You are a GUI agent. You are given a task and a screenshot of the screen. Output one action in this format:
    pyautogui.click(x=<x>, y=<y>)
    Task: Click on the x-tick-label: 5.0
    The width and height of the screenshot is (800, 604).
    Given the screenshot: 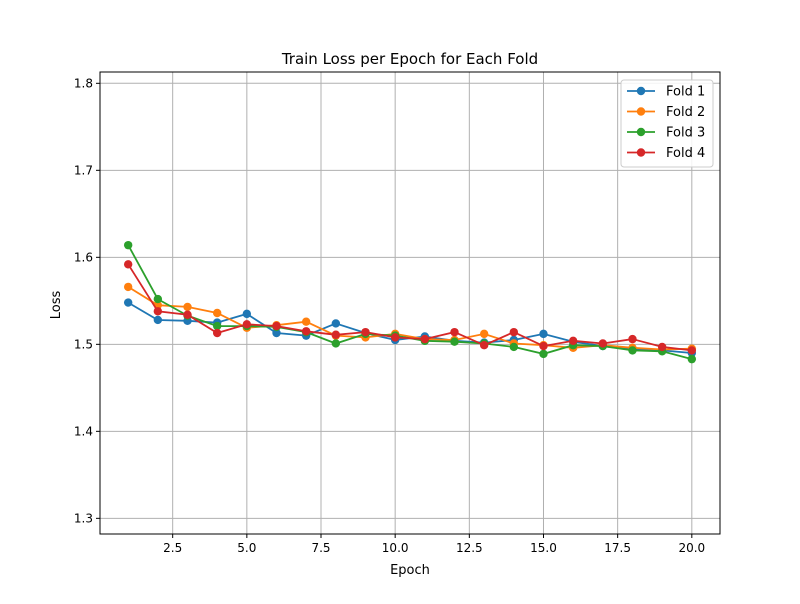 What is the action you would take?
    pyautogui.click(x=246, y=548)
    